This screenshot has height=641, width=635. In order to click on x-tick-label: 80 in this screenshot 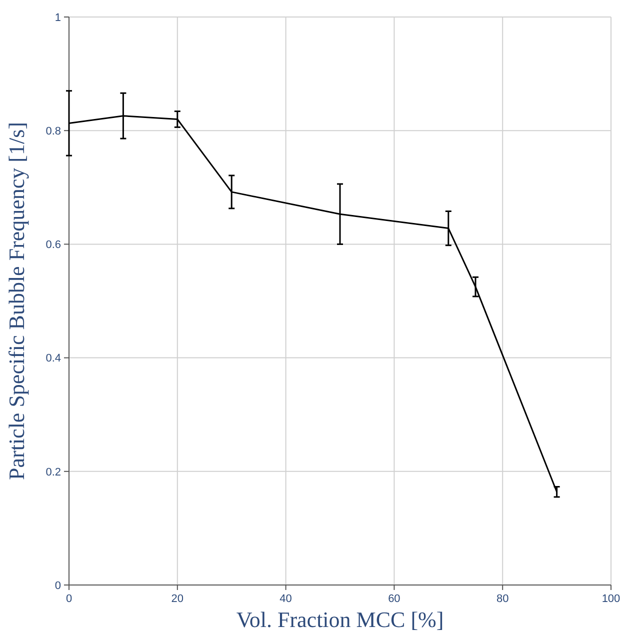, I will do `click(502, 599)`.